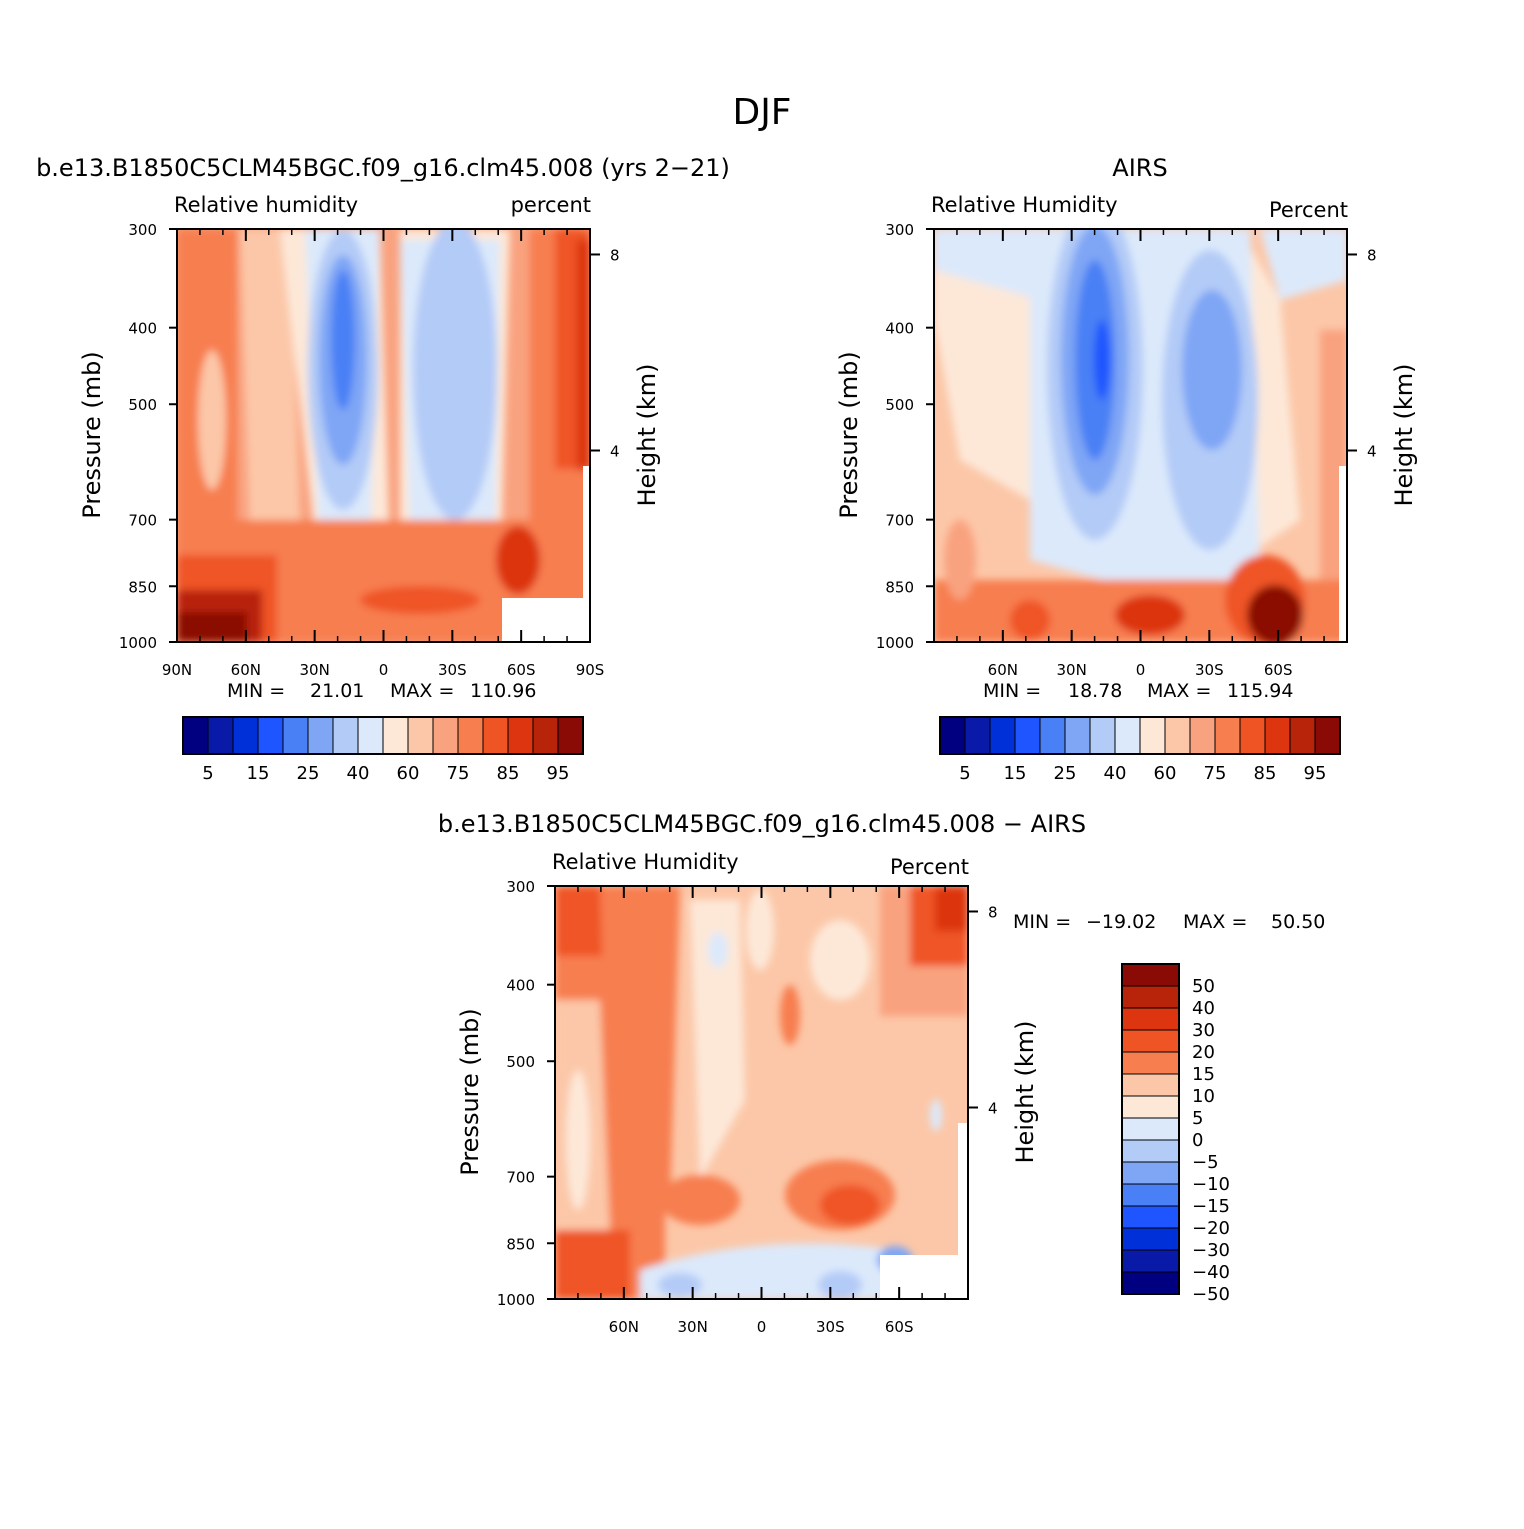 The image size is (1524, 1529). Describe the element at coordinates (1012, 691) in the screenshot. I see `min-label: MIN =` at that location.